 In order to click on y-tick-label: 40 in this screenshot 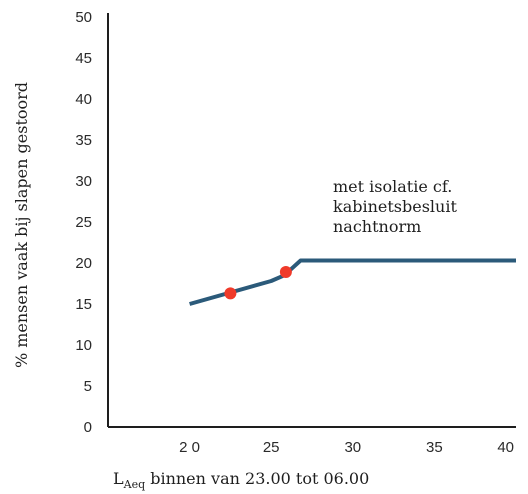, I will do `click(83, 99)`.